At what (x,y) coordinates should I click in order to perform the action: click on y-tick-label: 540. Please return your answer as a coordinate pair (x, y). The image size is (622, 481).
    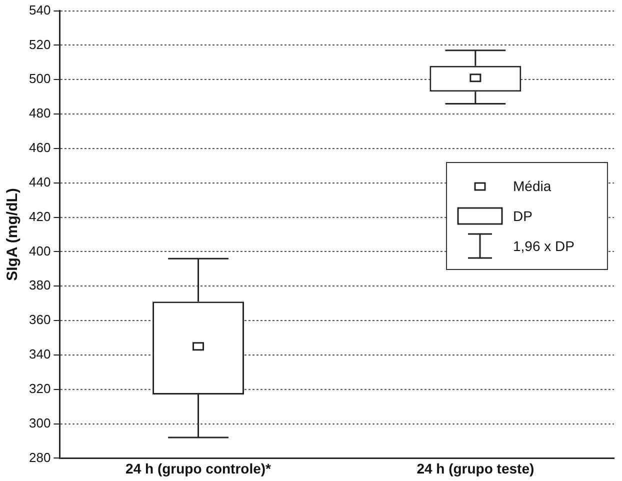
    Looking at the image, I should click on (39, 10).